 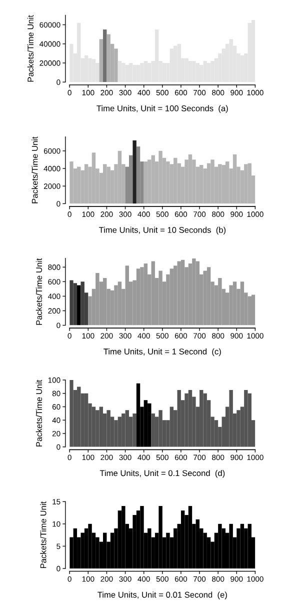 I want to click on x-axis-title: Time Units, Unit = 10 Seconds (b), so click(x=162, y=230).